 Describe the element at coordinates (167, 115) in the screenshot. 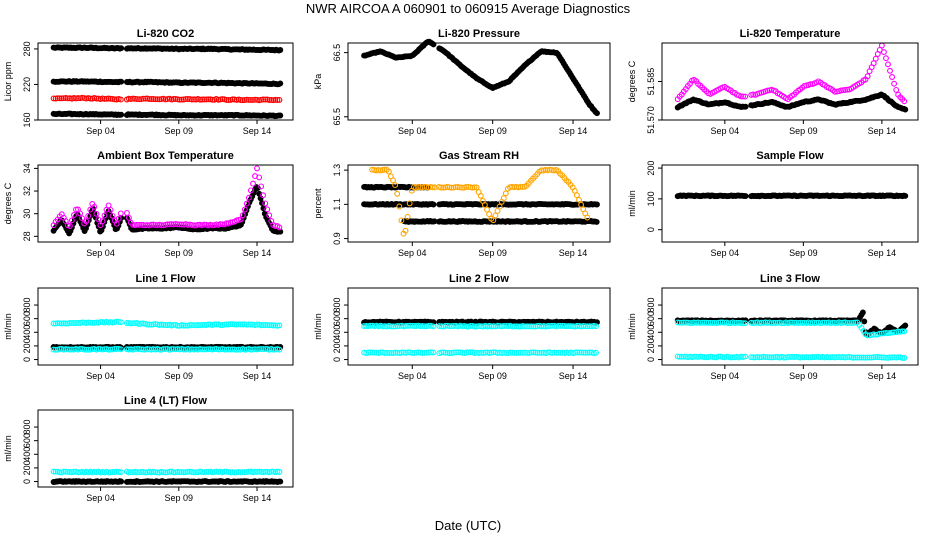

I see `series-standard-low` at that location.